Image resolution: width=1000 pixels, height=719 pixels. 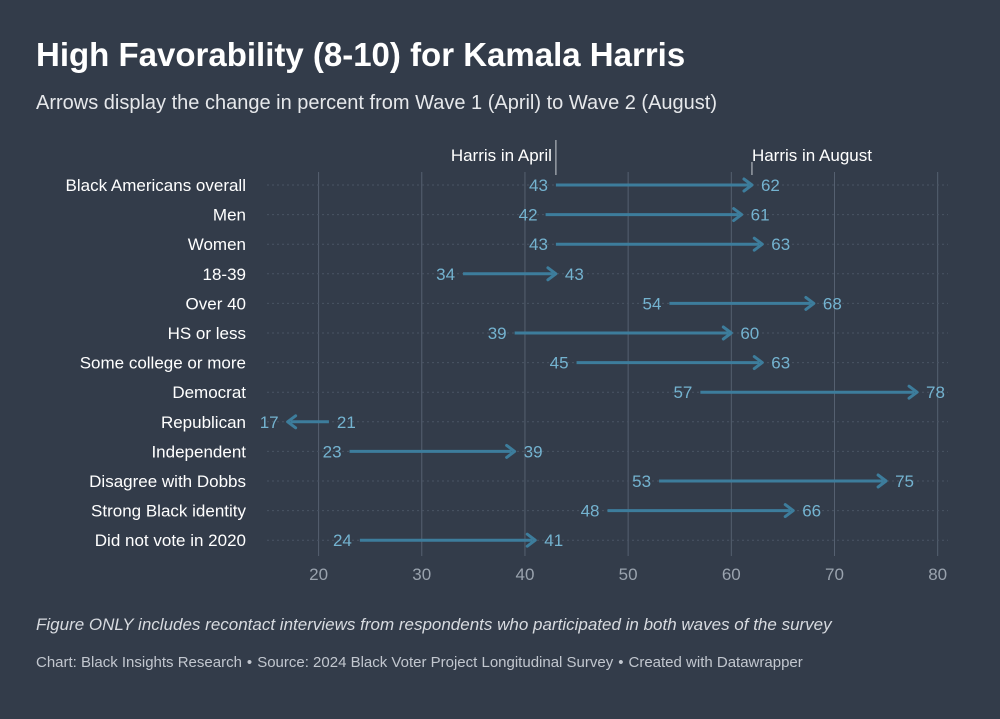 What do you see at coordinates (770, 185) in the screenshot?
I see `august-value-label: 62` at bounding box center [770, 185].